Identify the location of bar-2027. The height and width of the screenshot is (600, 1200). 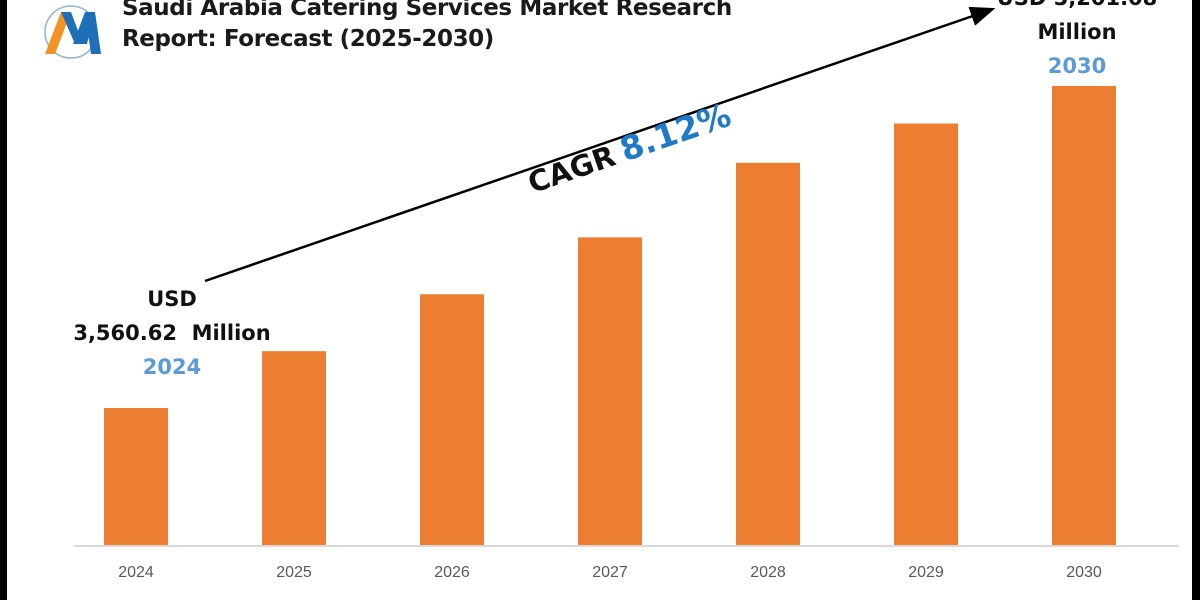
(610, 391).